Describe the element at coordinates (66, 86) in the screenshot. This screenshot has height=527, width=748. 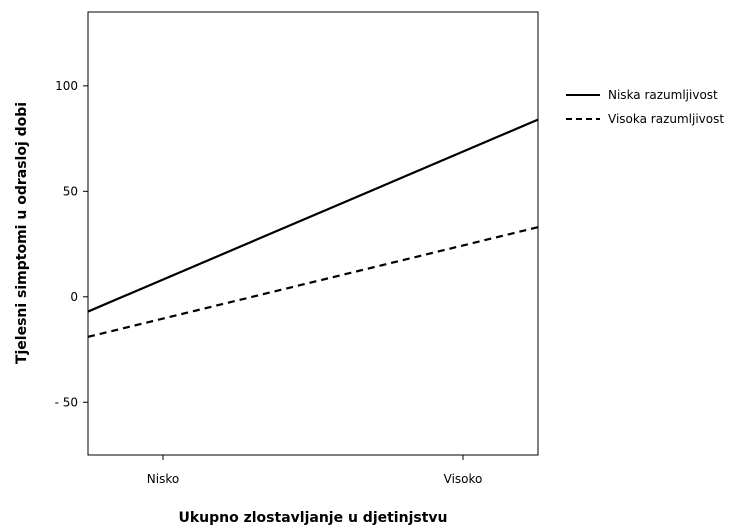
I see `y-tick-label: 100` at that location.